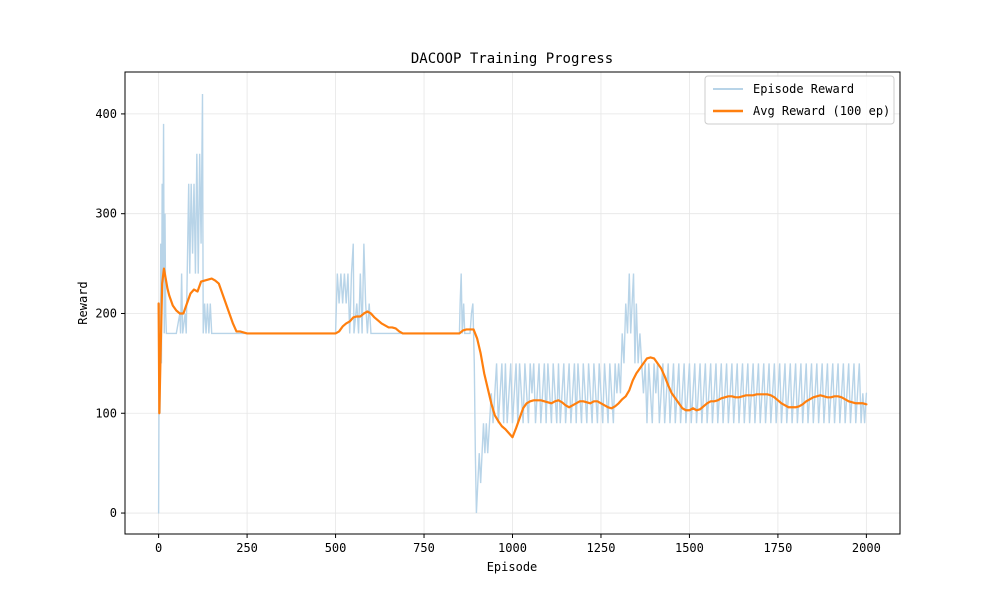 The width and height of the screenshot is (1000, 600). What do you see at coordinates (106, 114) in the screenshot?
I see `y-tick-label: 400` at bounding box center [106, 114].